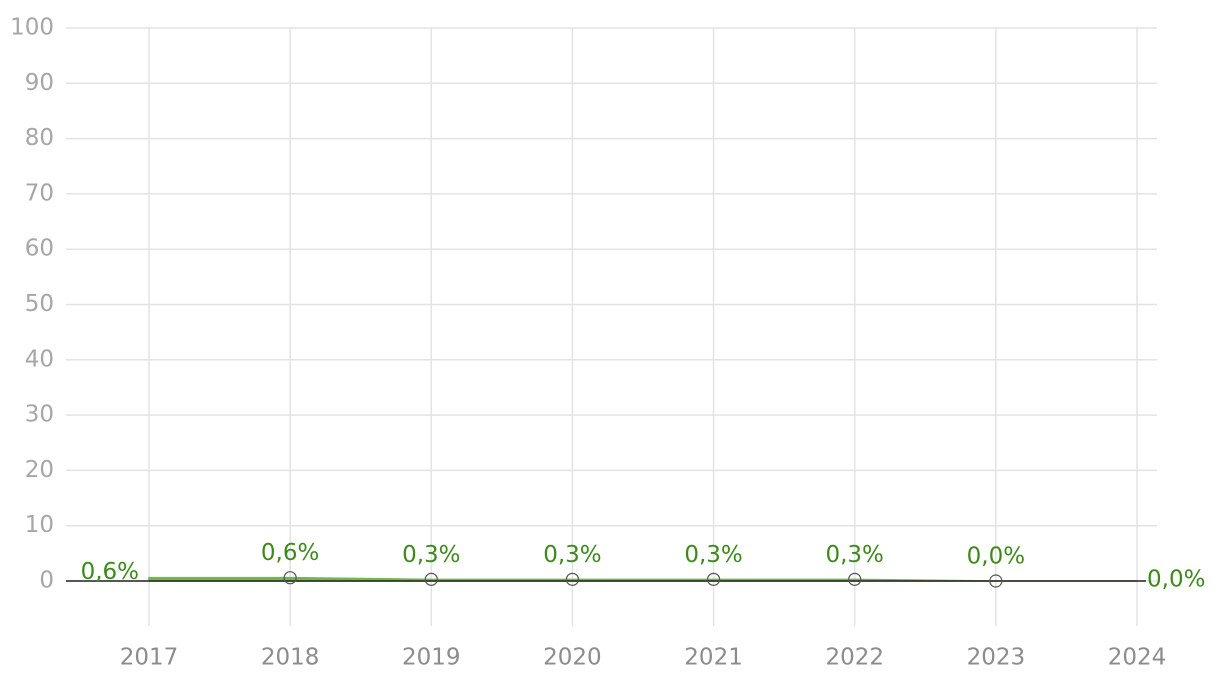 The height and width of the screenshot is (692, 1220). I want to click on y-tick-label: 90, so click(39, 83).